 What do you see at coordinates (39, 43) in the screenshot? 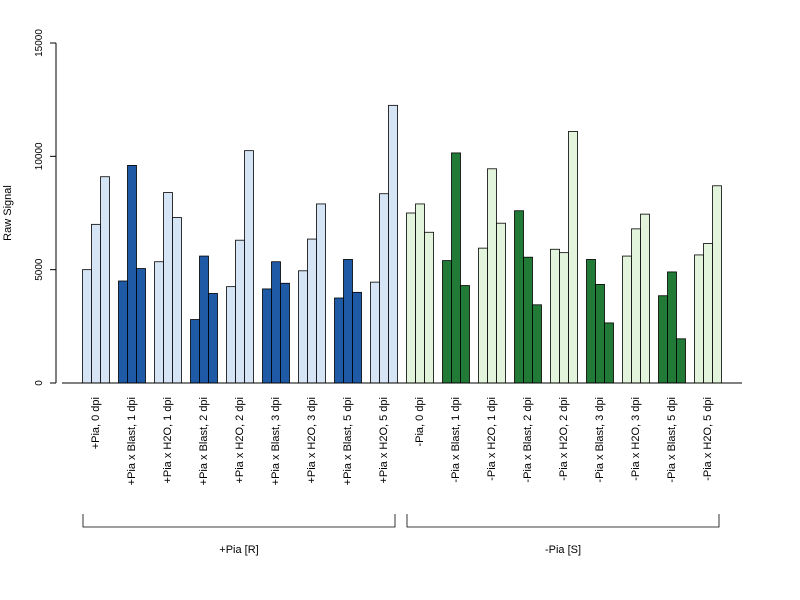
I see `y-tick-label: 15000` at bounding box center [39, 43].